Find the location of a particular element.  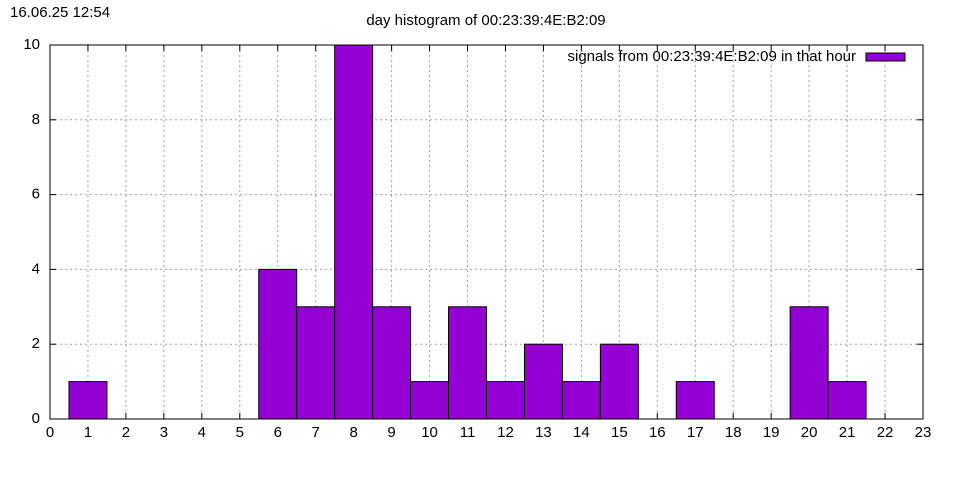

x-tick-label: 23 is located at coordinates (923, 432).